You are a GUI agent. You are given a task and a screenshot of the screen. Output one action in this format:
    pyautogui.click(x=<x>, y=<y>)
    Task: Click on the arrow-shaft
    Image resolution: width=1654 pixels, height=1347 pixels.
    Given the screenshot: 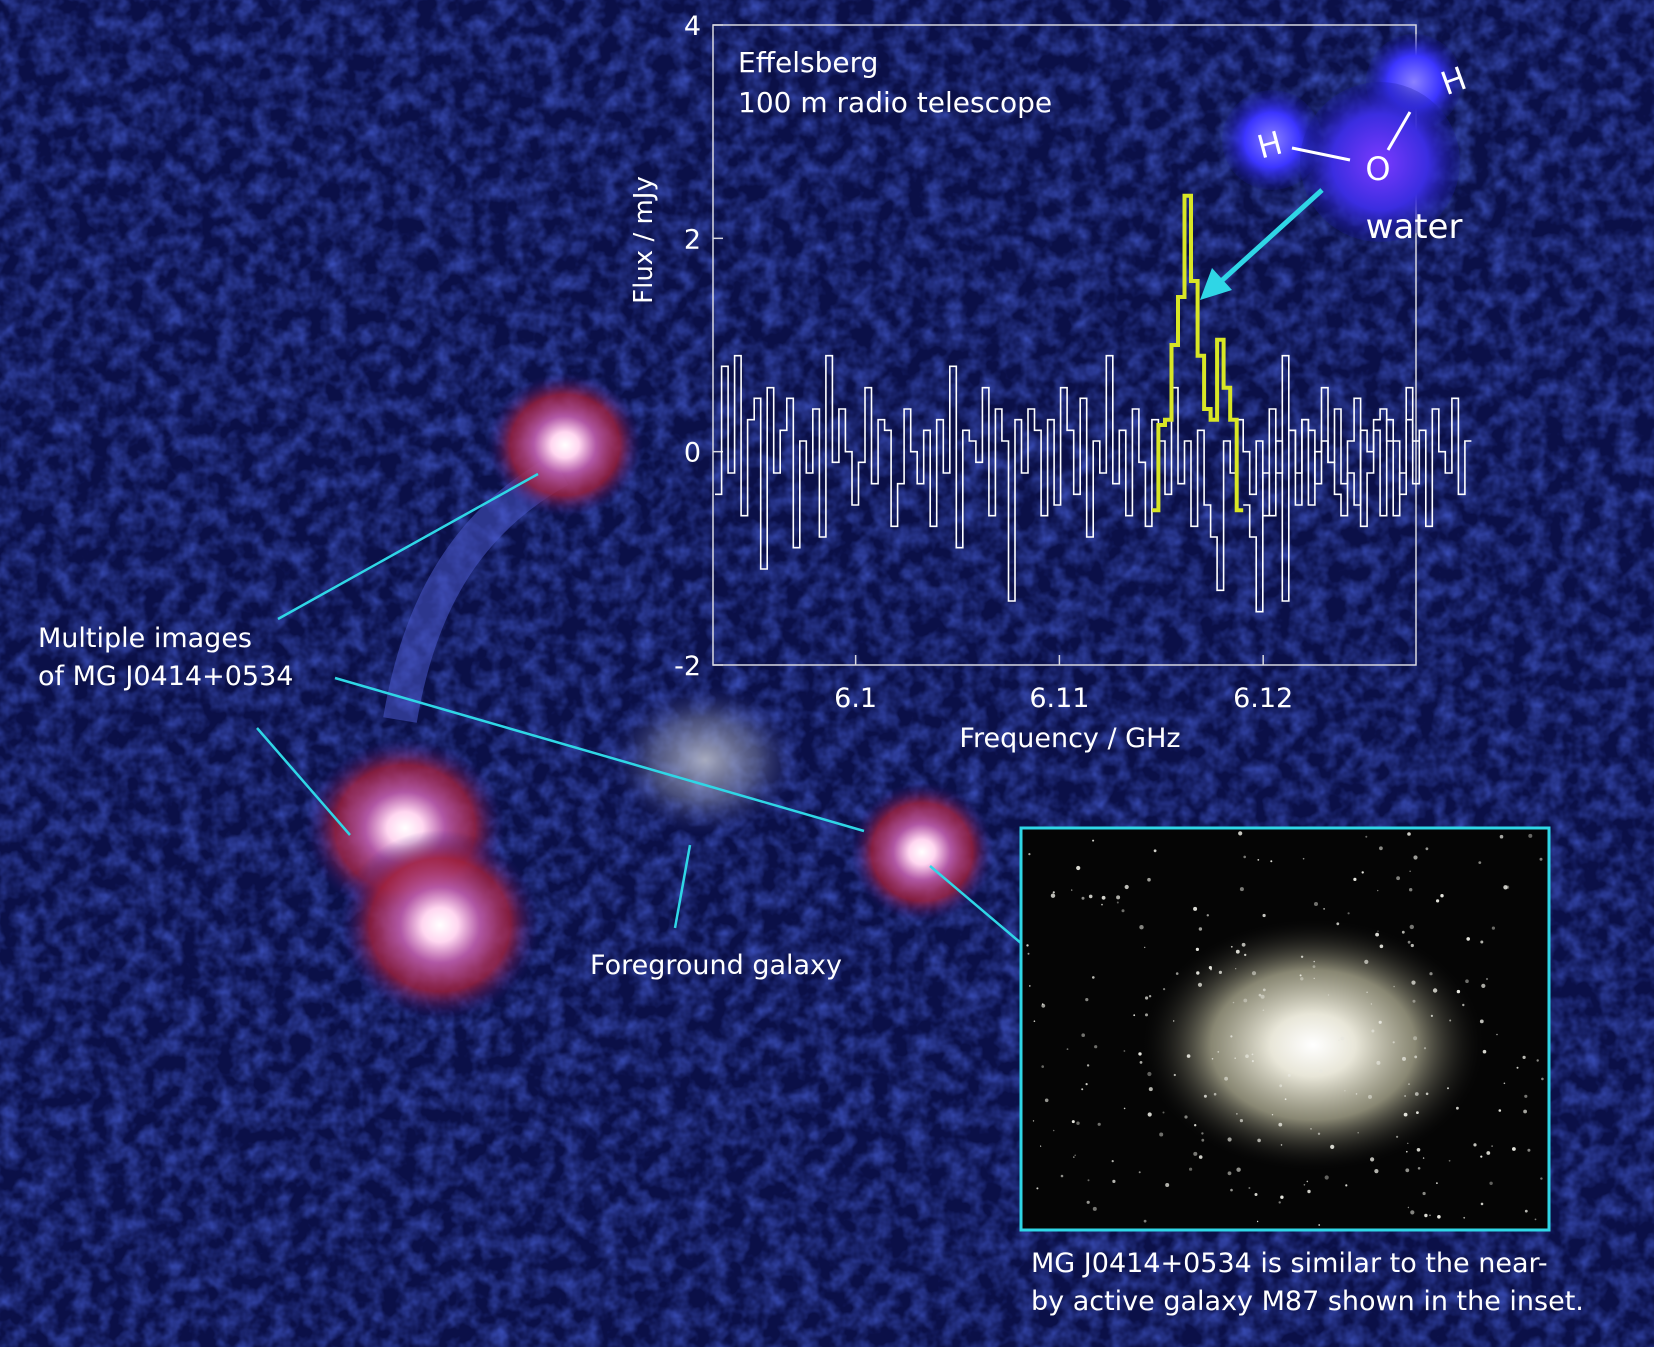 What is the action you would take?
    pyautogui.click(x=1270, y=237)
    